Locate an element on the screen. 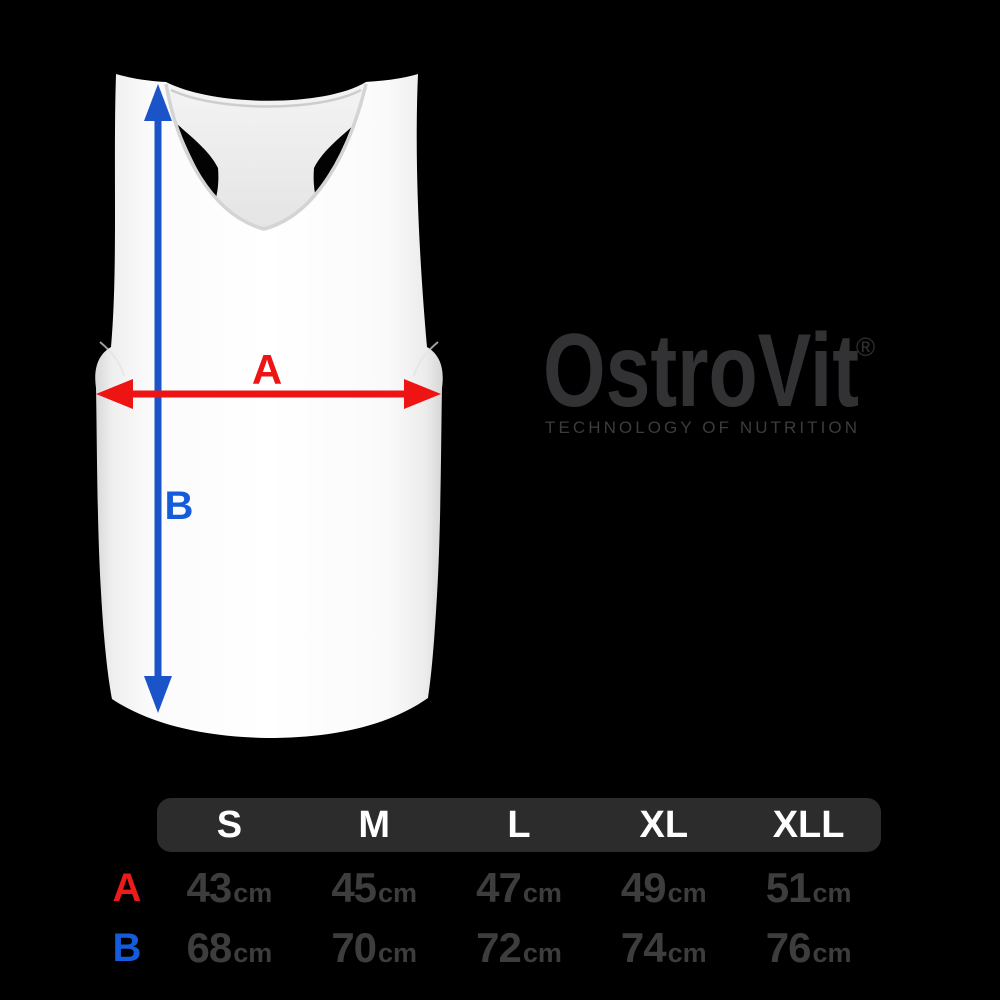 This screenshot has height=1000, width=1000. value-b-xll: 76 cm is located at coordinates (808, 948).